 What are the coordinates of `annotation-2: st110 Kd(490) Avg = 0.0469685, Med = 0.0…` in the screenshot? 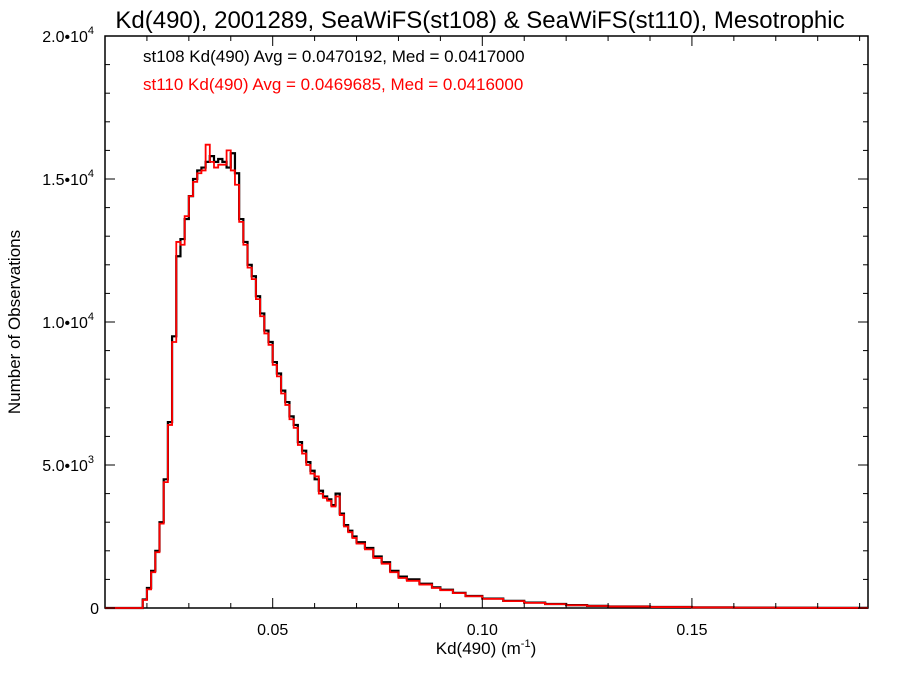 It's located at (333, 84).